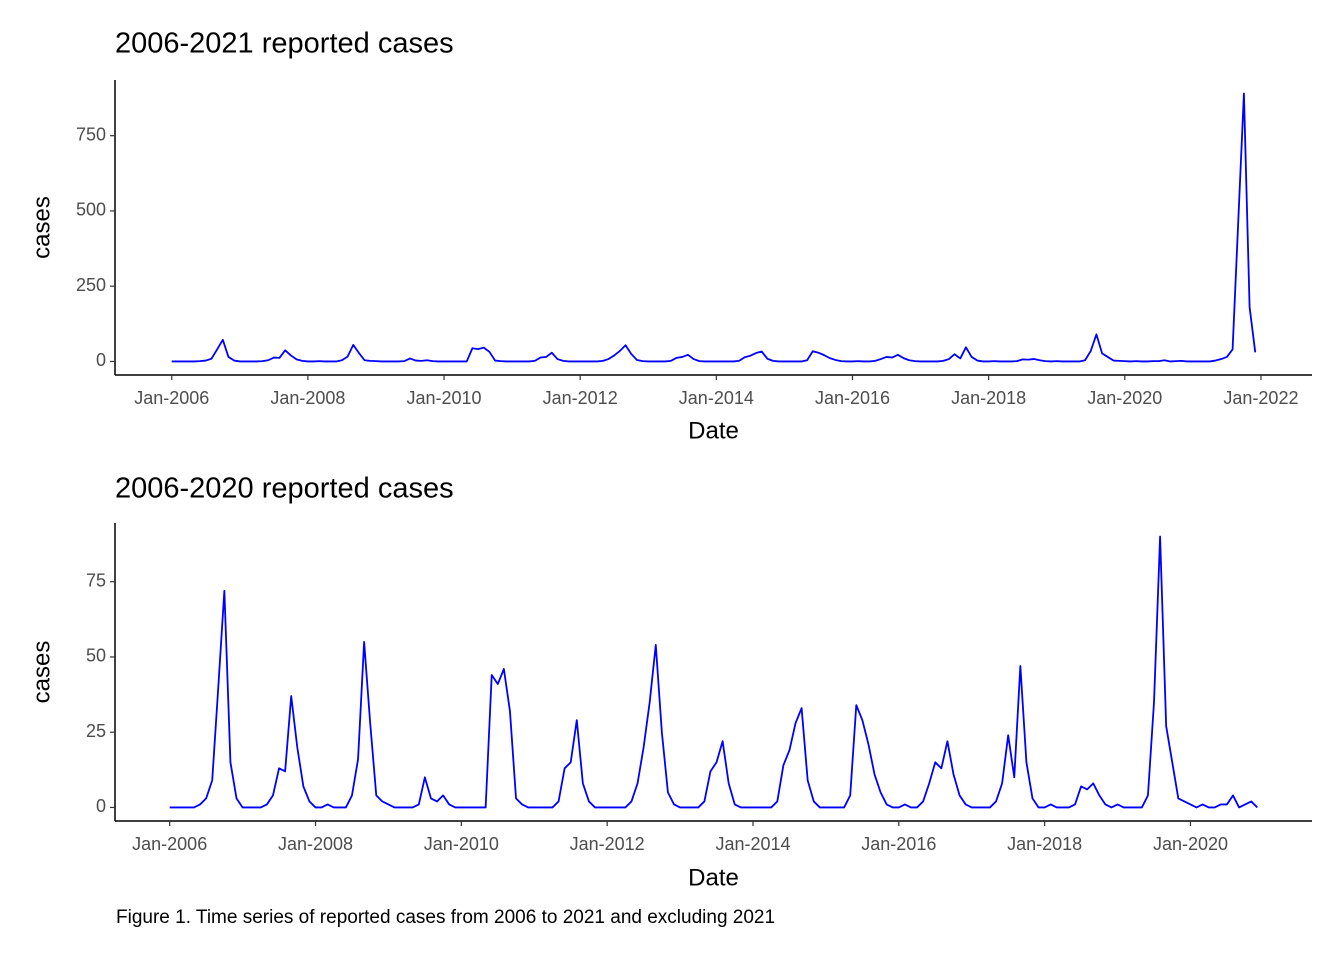 The width and height of the screenshot is (1344, 960). I want to click on chart-title: 2006-2021 reported cases, so click(284, 44).